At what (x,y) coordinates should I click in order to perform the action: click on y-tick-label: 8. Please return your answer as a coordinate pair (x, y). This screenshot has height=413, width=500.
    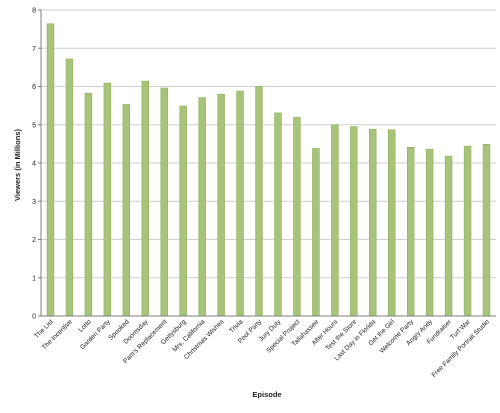
    Looking at the image, I should click on (34, 11).